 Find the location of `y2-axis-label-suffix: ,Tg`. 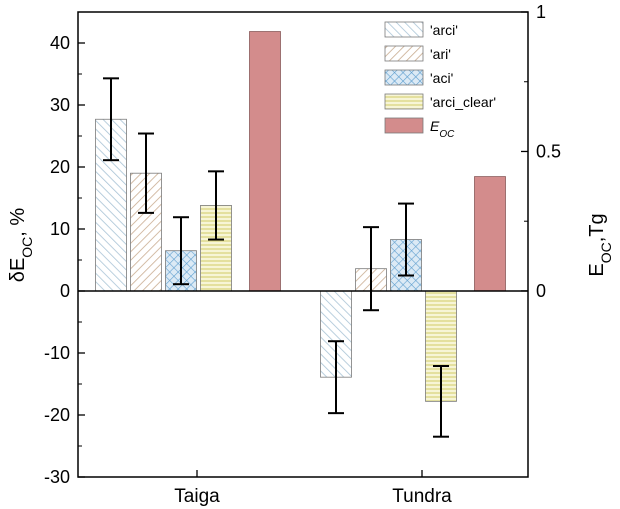

y2-axis-label-suffix: ,Tg is located at coordinates (597, 227).